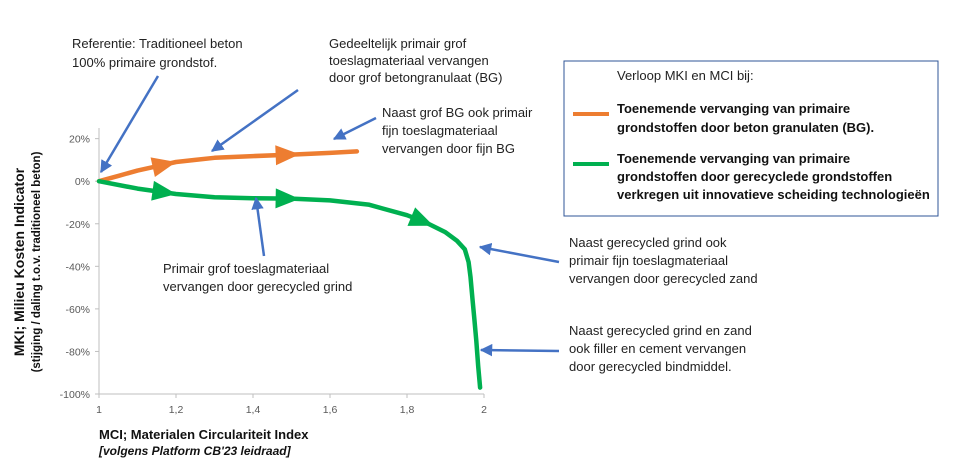 This screenshot has height=471, width=960. I want to click on y-tick-label: -80%, so click(77, 352).